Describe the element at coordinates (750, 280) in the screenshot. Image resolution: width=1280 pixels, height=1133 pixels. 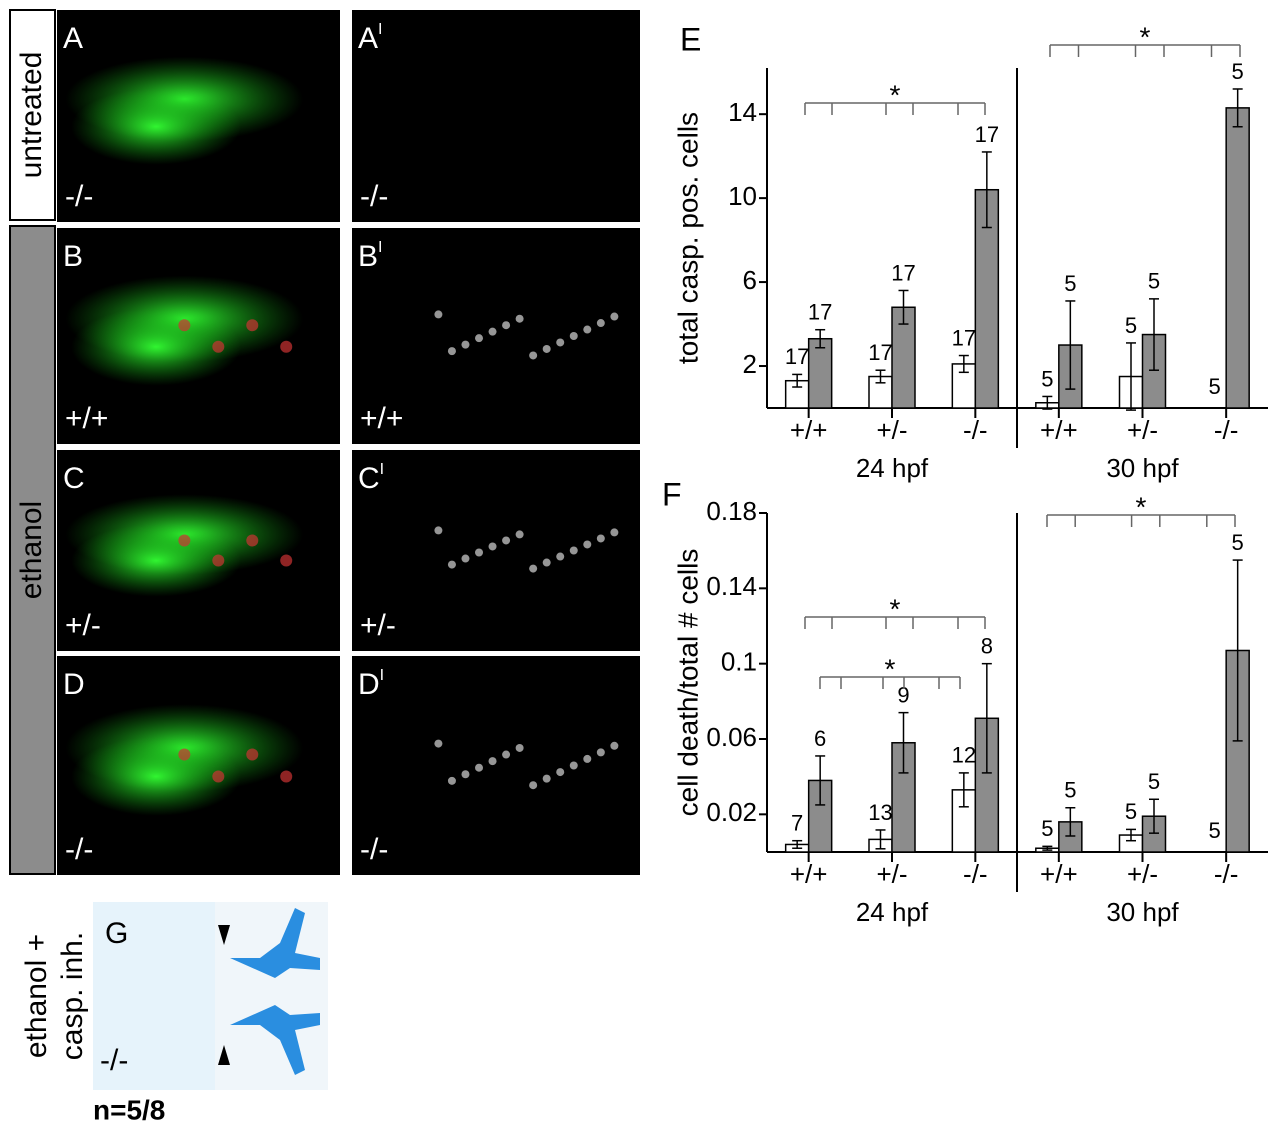
I see `y-tick-label: 6` at that location.